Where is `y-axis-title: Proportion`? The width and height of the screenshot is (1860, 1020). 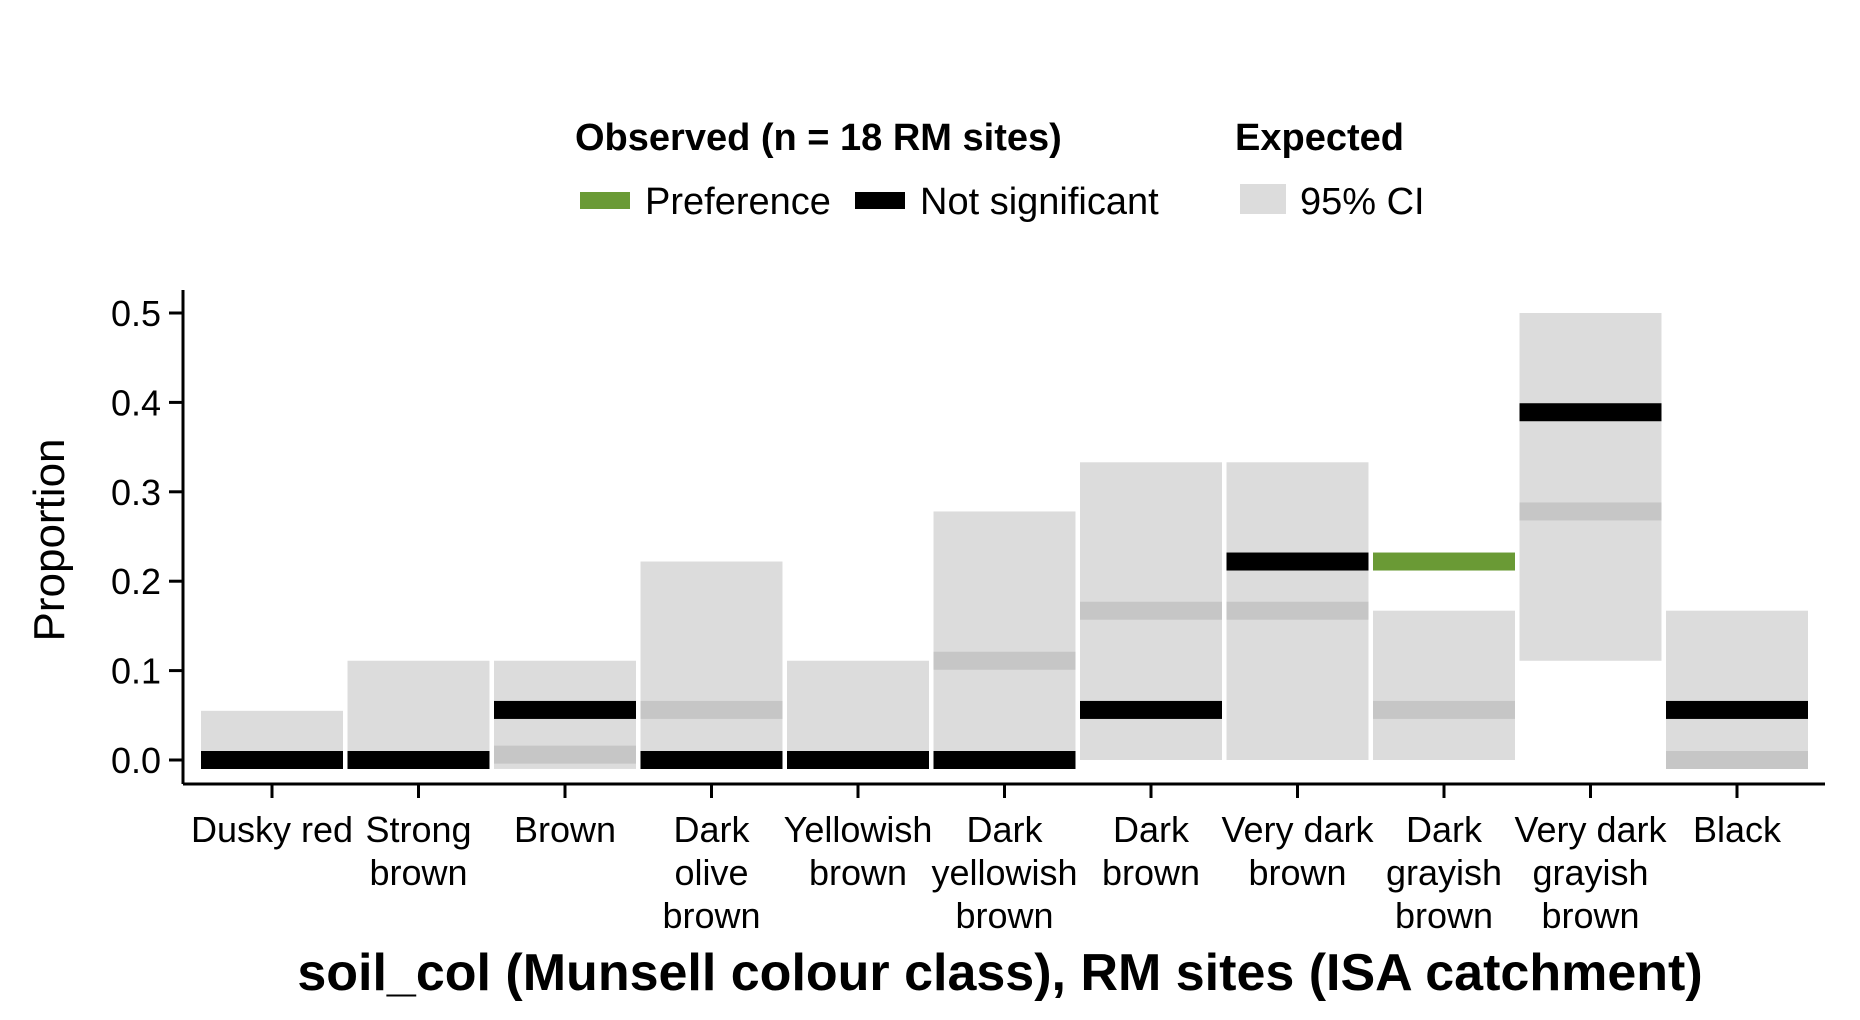 y-axis-title: Proportion is located at coordinates (49, 539).